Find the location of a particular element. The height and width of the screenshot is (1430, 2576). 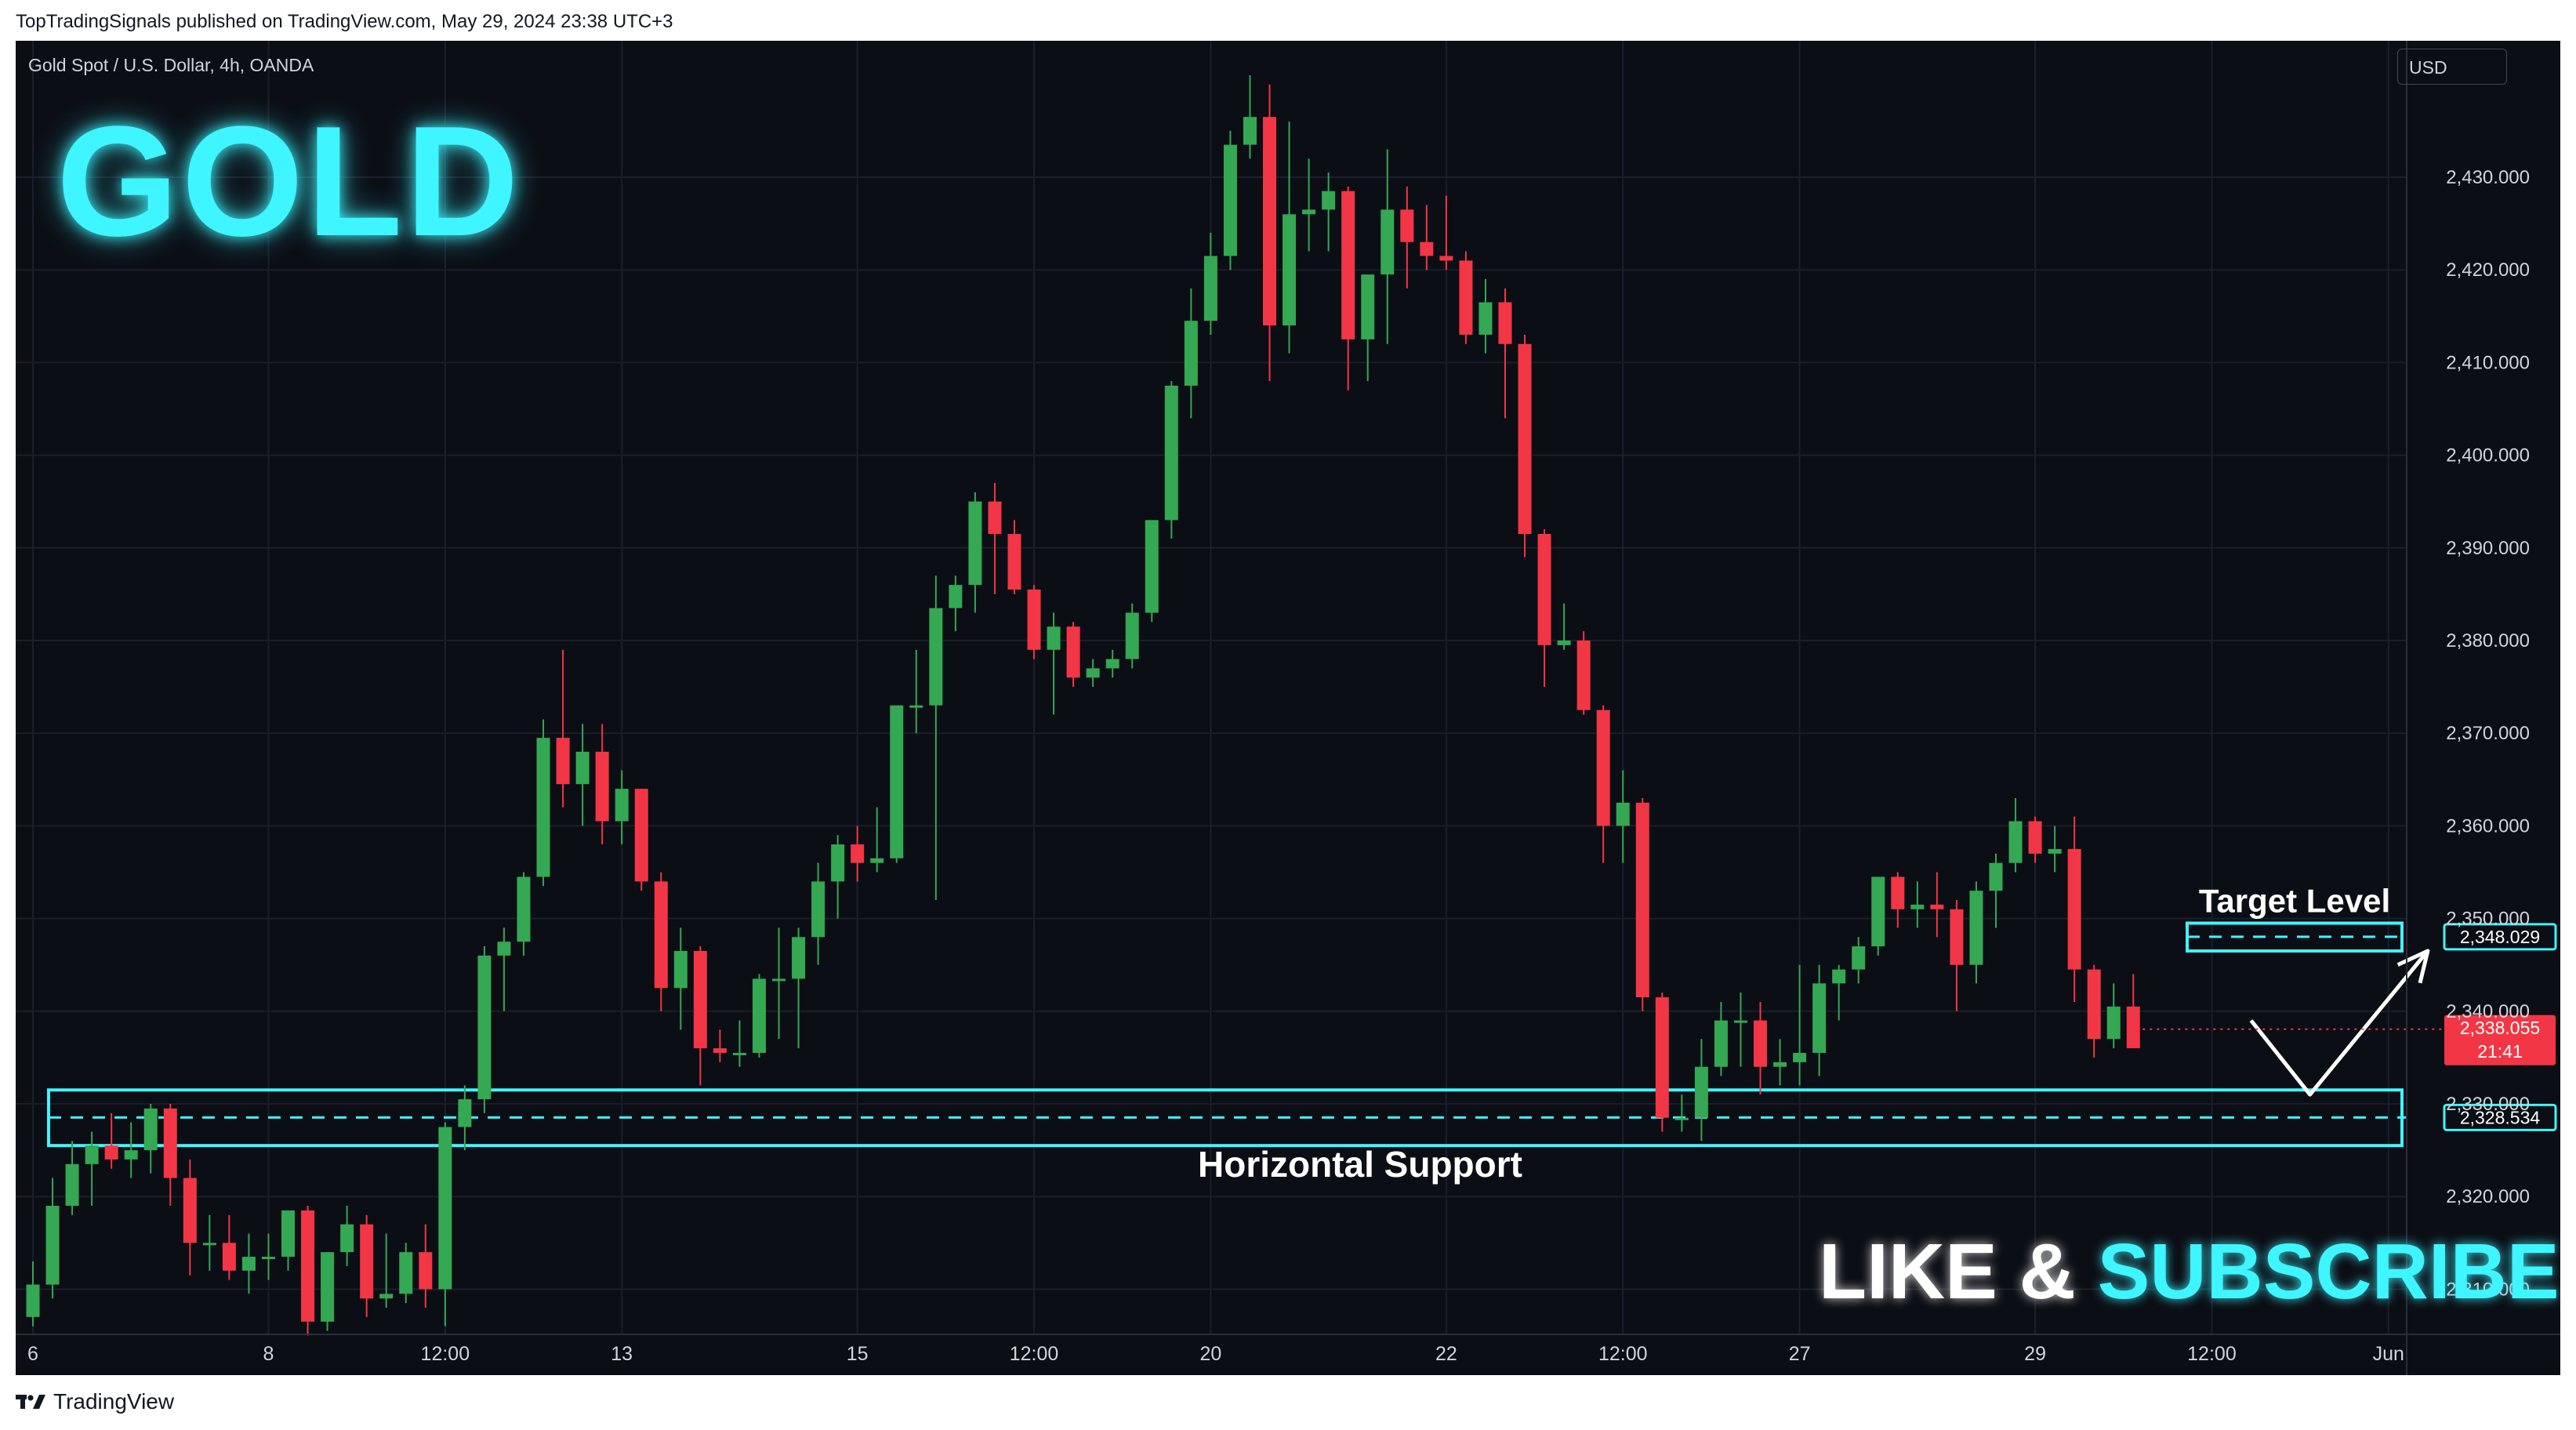

tradingview-logo: TradingView is located at coordinates (95, 1401).